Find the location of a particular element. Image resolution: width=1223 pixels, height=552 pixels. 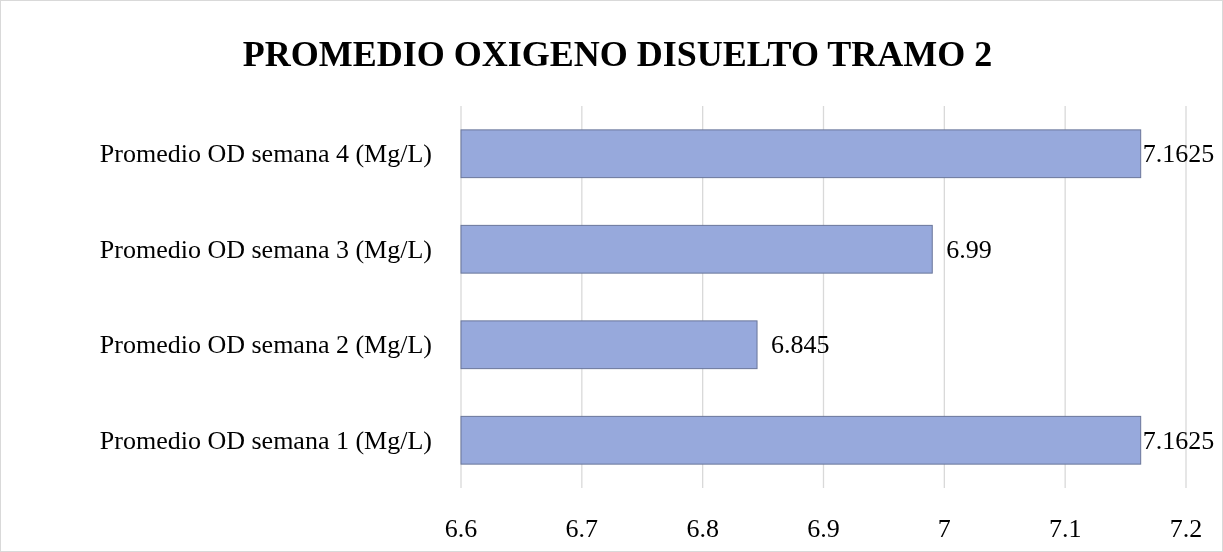

x-tick-label: 7.1 is located at coordinates (1065, 528).